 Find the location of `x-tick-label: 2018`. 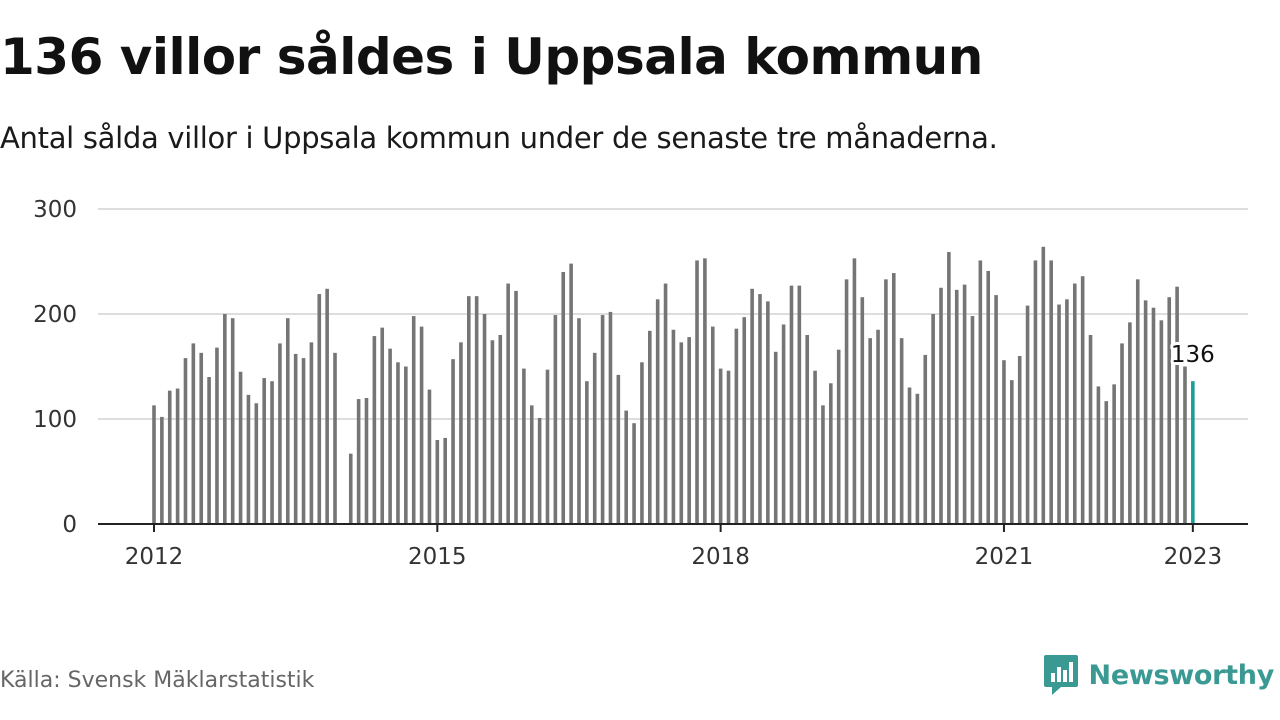

x-tick-label: 2018 is located at coordinates (720, 557).